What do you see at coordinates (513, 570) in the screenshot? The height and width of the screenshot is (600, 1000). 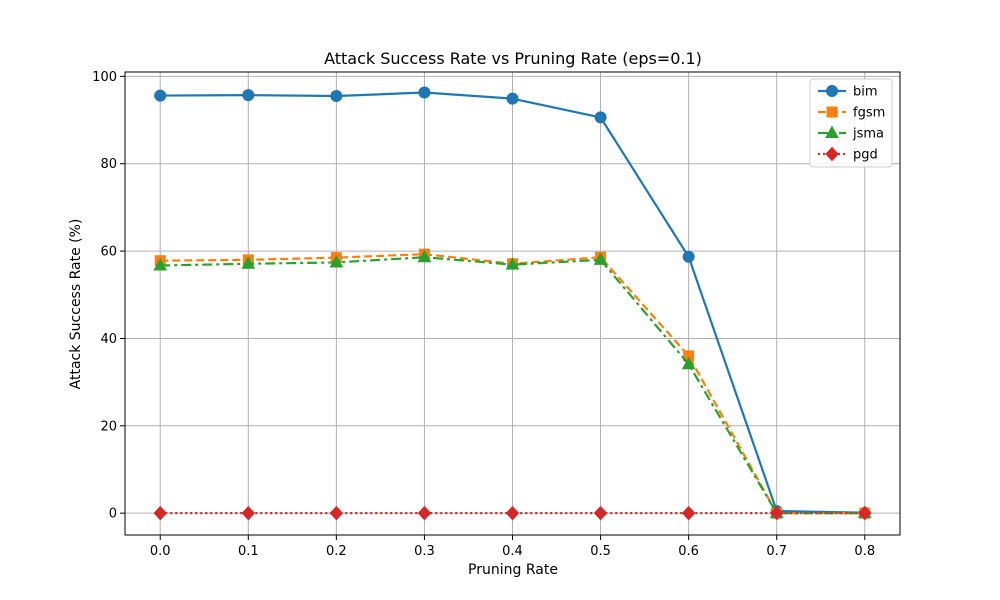 I see `x-axis-label: Pruning Rate` at bounding box center [513, 570].